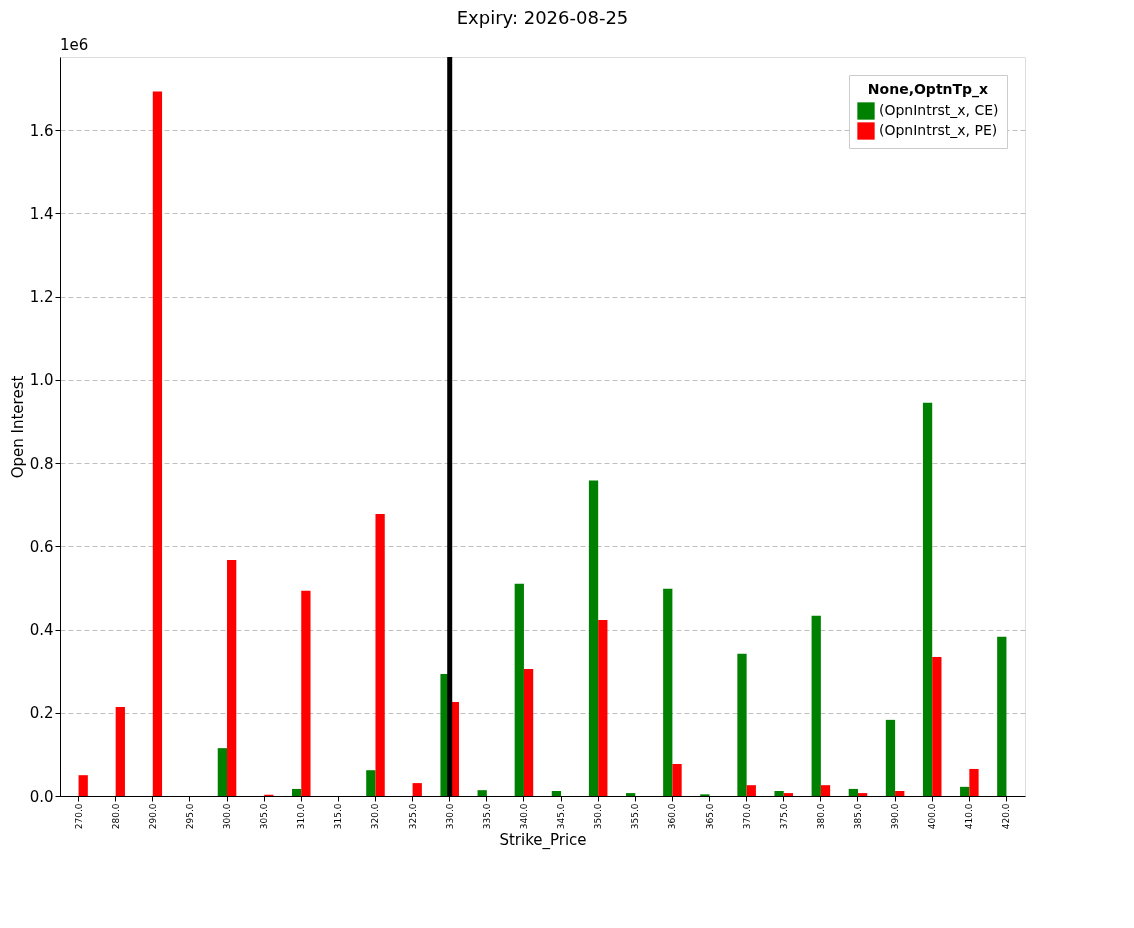  What do you see at coordinates (672, 816) in the screenshot?
I see `x-tick-label: 360.0` at bounding box center [672, 816].